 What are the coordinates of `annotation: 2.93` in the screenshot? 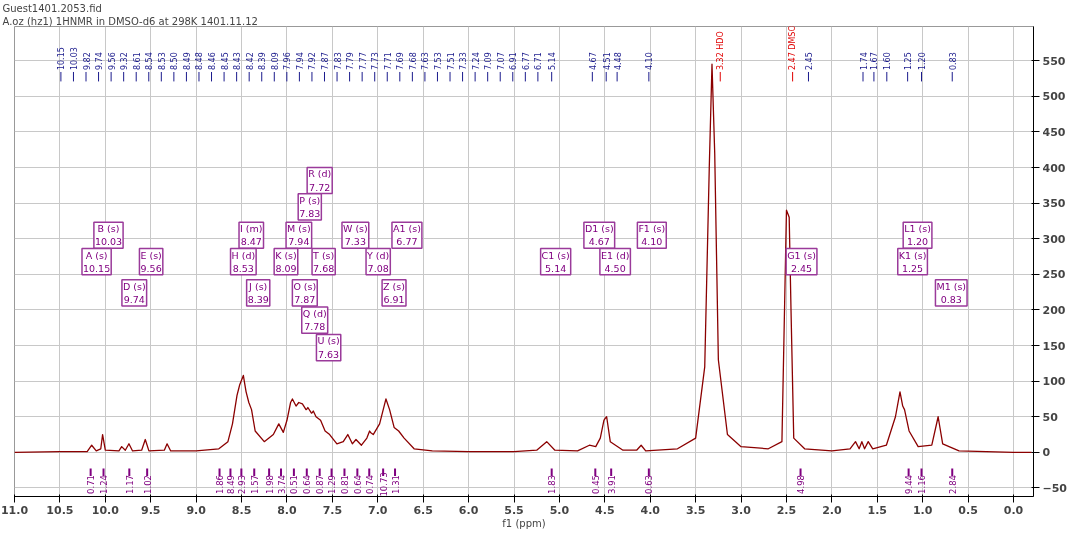 It's located at (241, 484).